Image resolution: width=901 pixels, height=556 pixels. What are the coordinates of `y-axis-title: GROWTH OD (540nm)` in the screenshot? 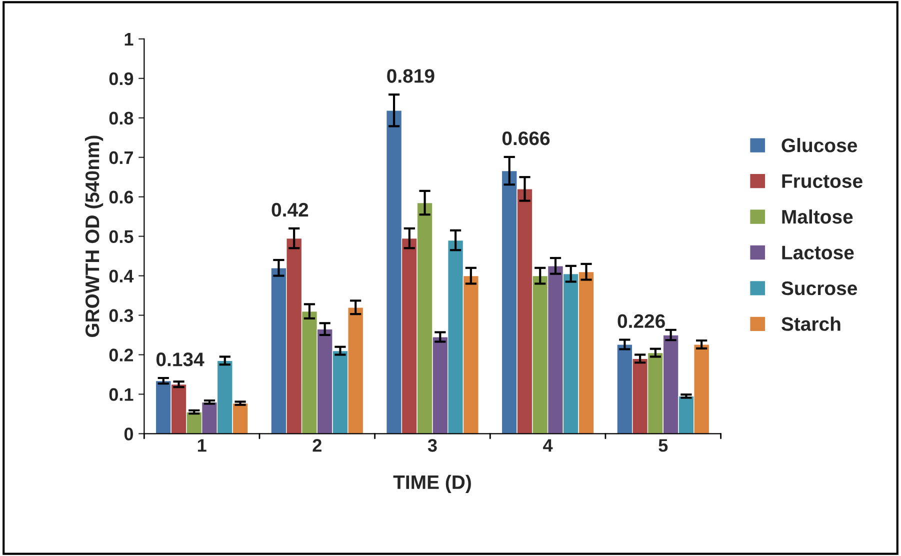 It's located at (94, 237).